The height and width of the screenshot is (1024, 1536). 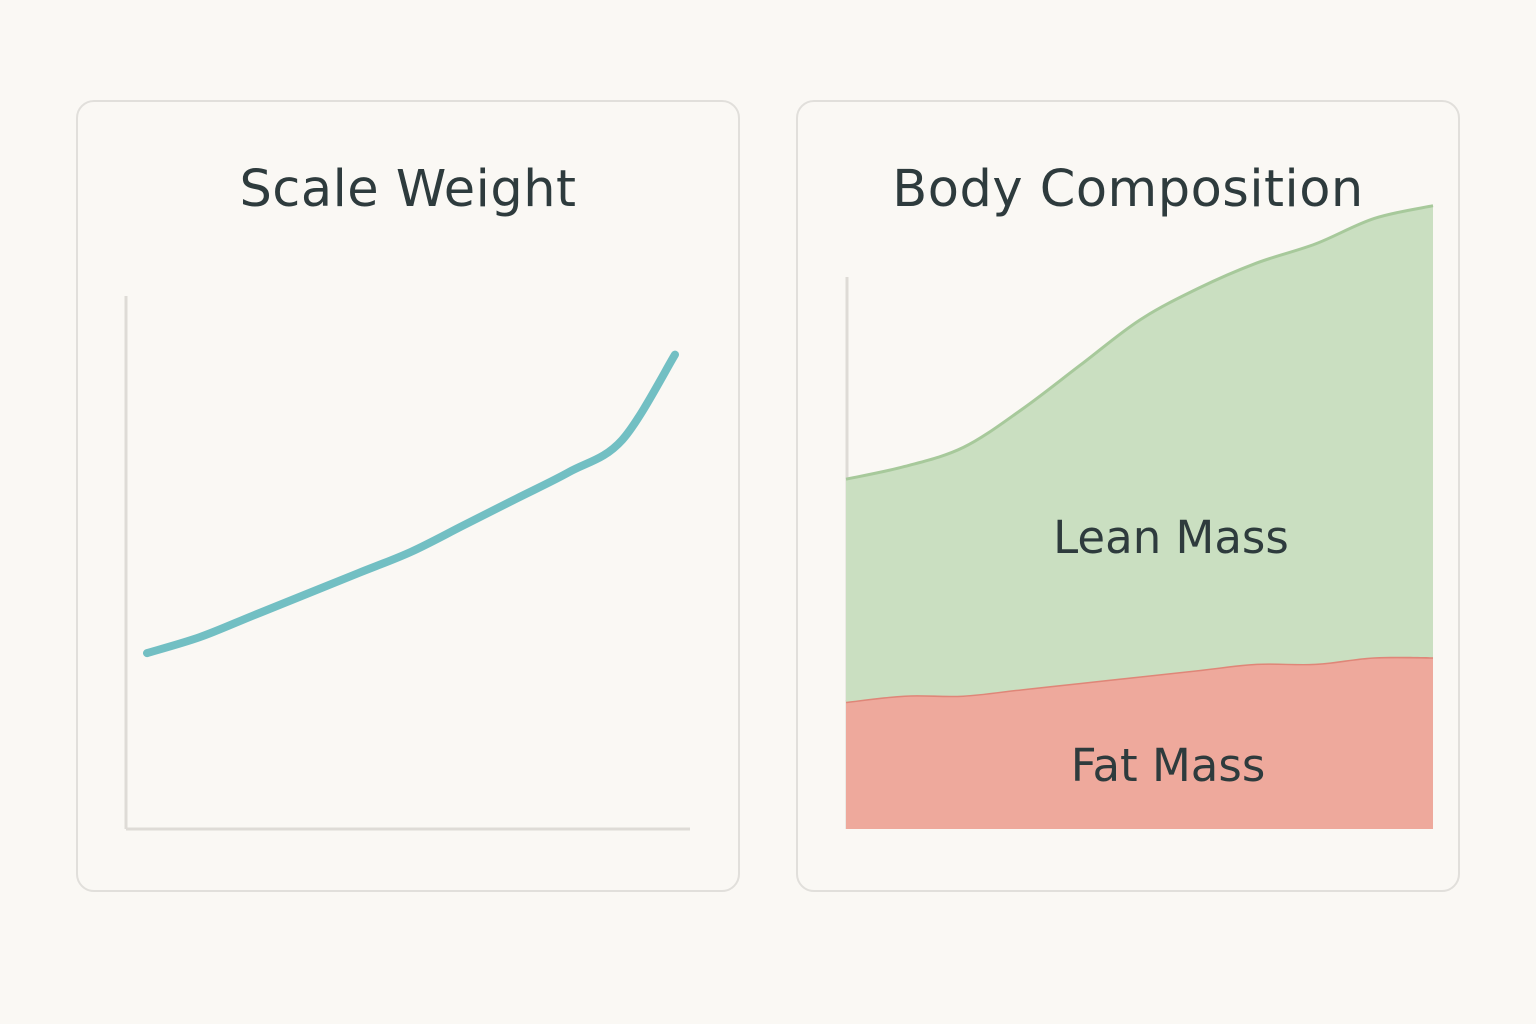 I want to click on fat-mass-area, so click(x=1139, y=742).